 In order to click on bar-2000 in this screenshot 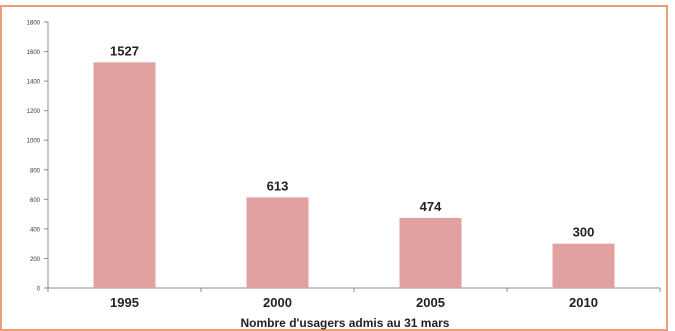, I will do `click(277, 242)`.